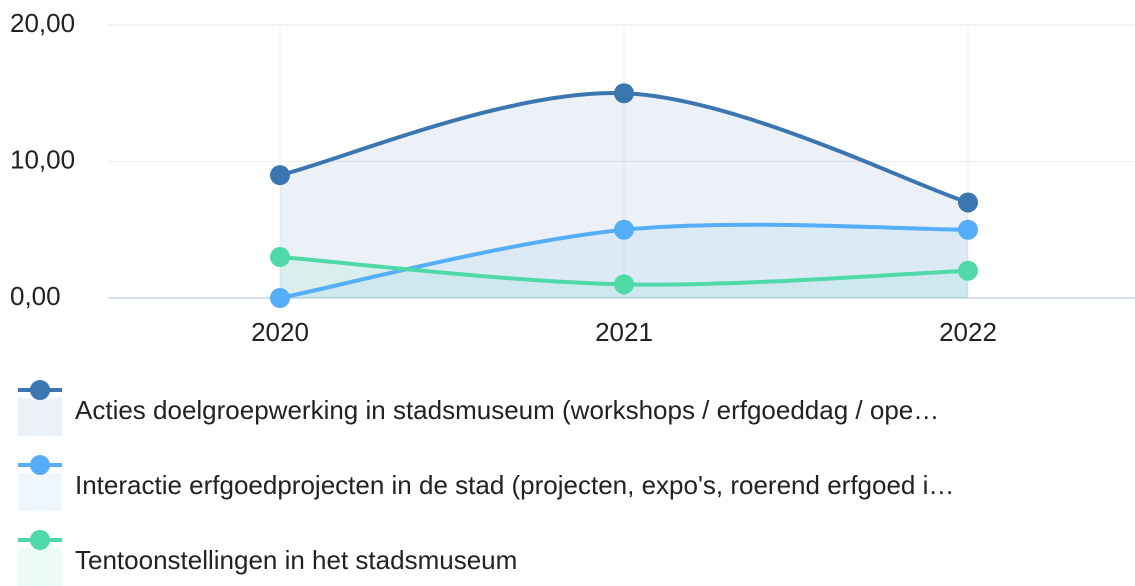 The width and height of the screenshot is (1135, 586). I want to click on x-tick-label: 2021, so click(624, 332).